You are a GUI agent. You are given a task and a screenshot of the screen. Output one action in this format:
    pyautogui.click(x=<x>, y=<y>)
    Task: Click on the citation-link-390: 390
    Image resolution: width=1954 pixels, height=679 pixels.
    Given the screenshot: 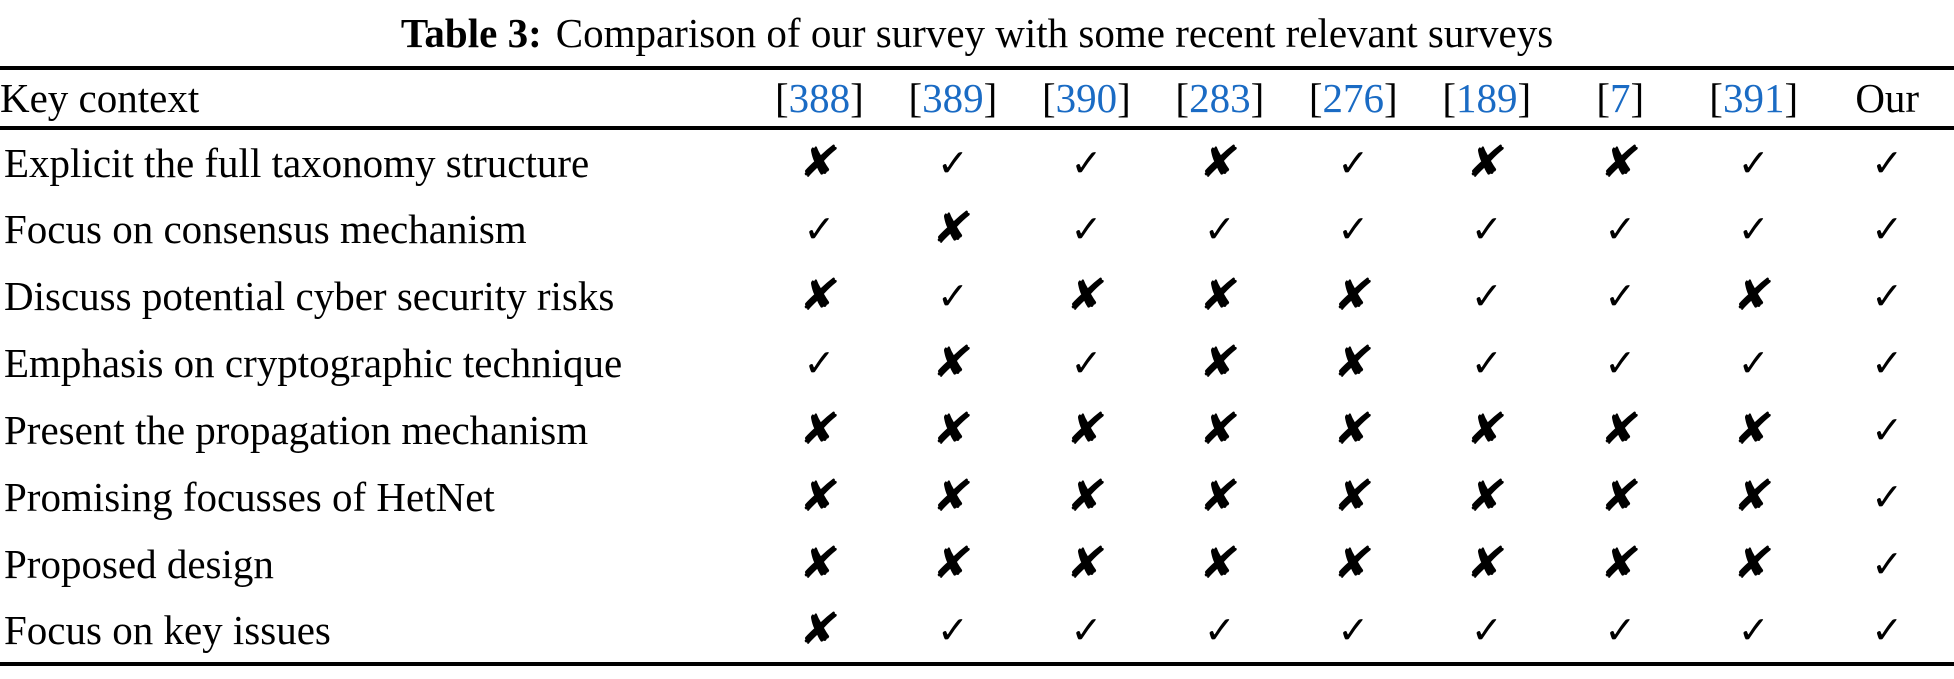 What is the action you would take?
    pyautogui.click(x=1086, y=98)
    